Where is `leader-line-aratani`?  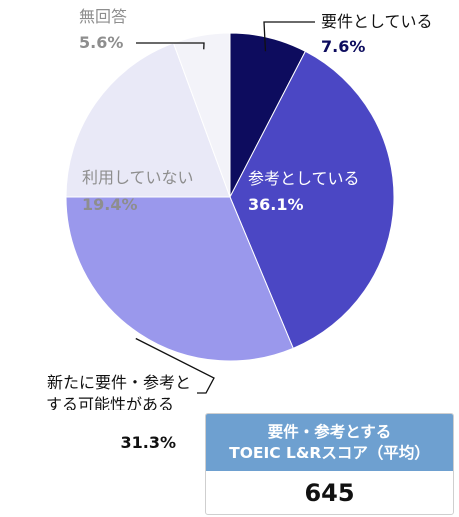 leader-line-aratani is located at coordinates (175, 365).